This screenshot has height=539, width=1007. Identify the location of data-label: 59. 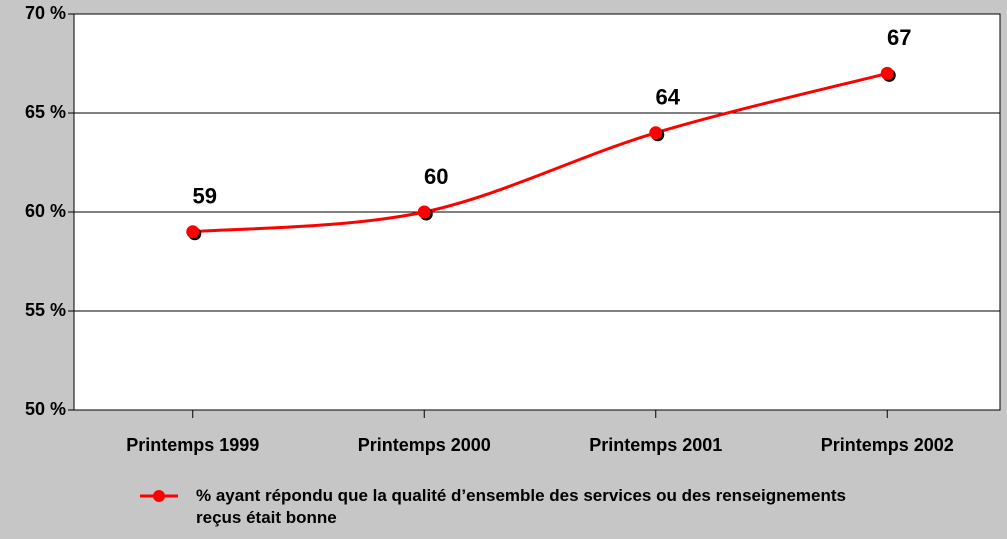
(205, 196).